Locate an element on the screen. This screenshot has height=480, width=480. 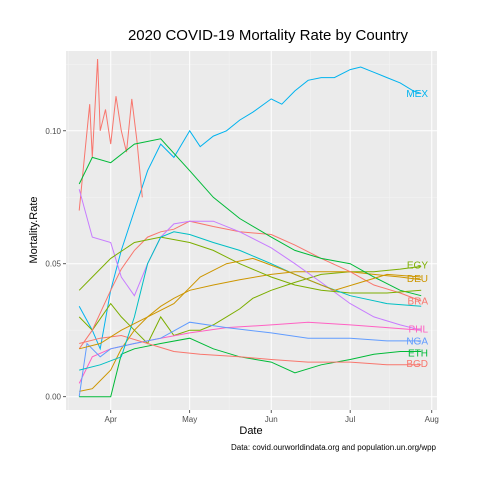
chart-title: 2020 COVID-19 Mortality Rate by Country is located at coordinates (268, 35).